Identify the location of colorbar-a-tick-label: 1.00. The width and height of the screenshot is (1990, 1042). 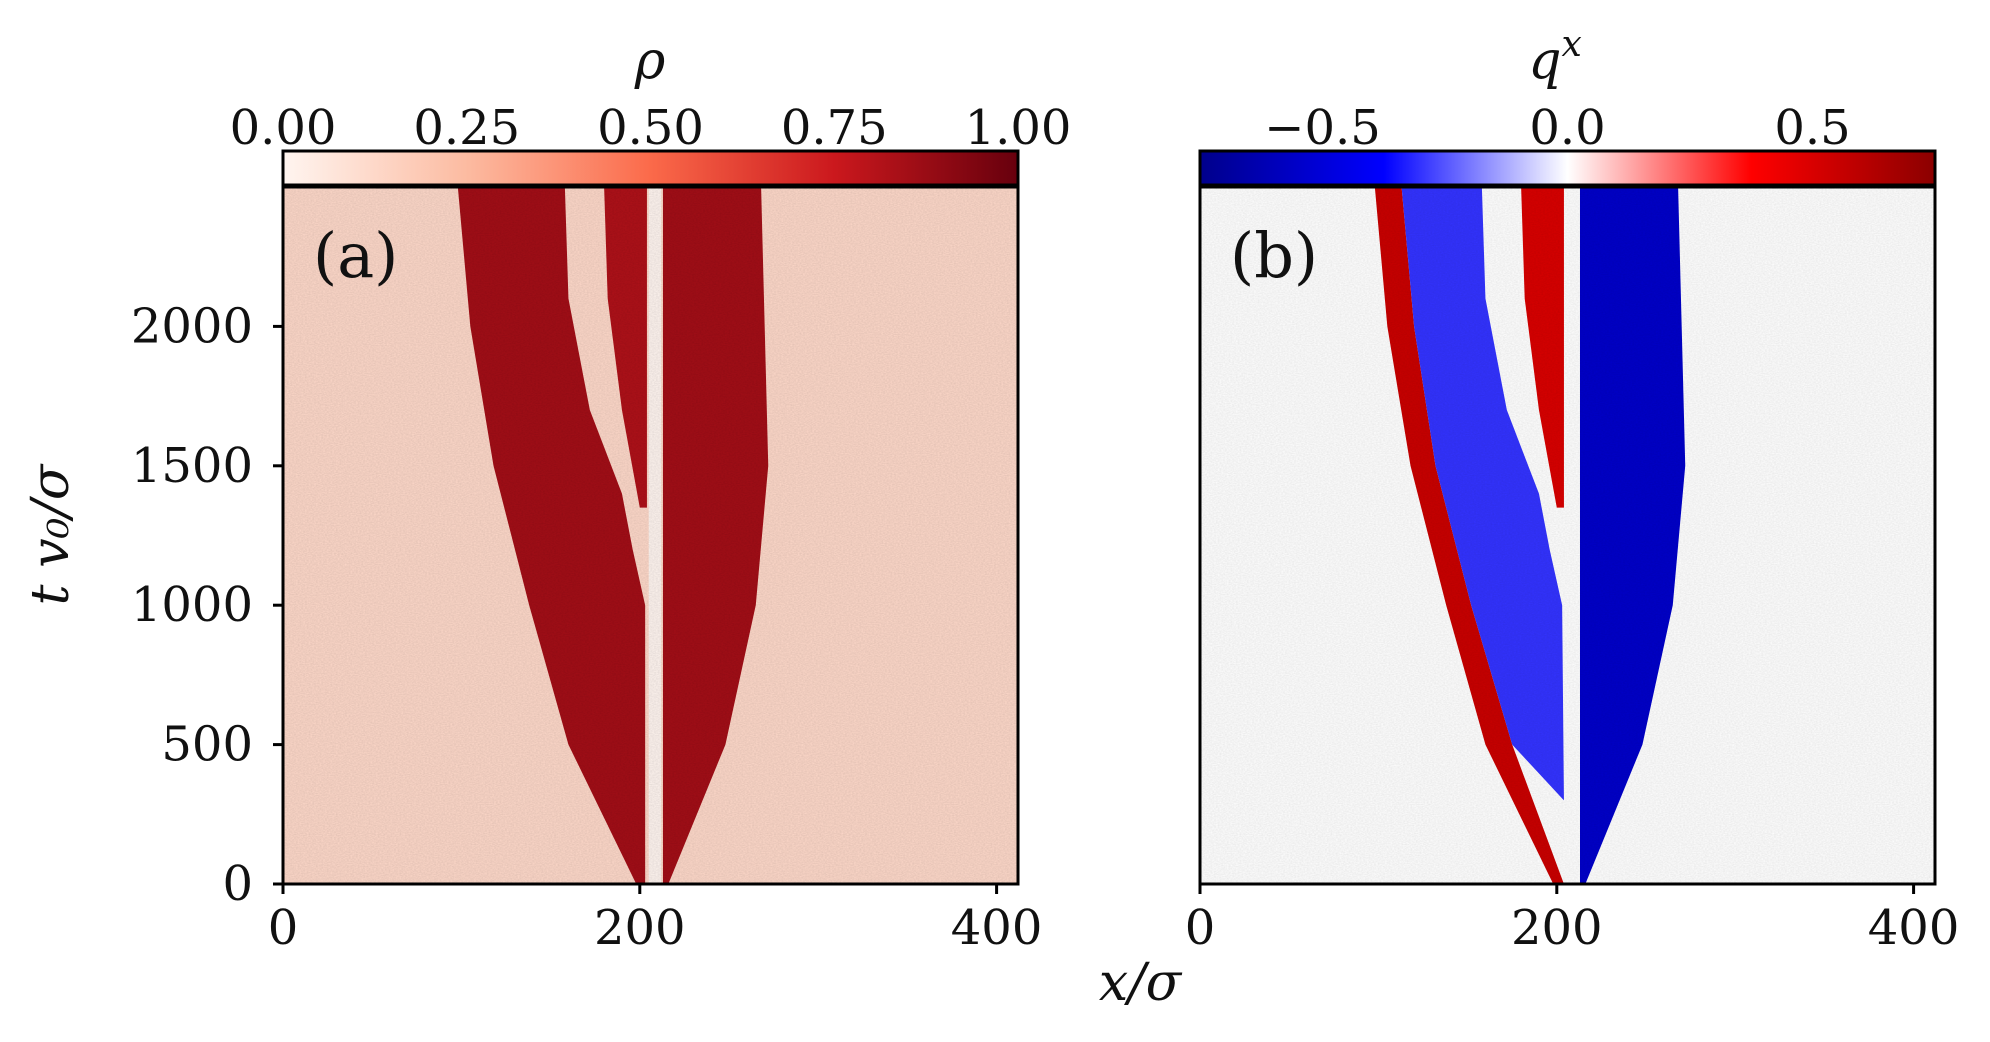
(1018, 128).